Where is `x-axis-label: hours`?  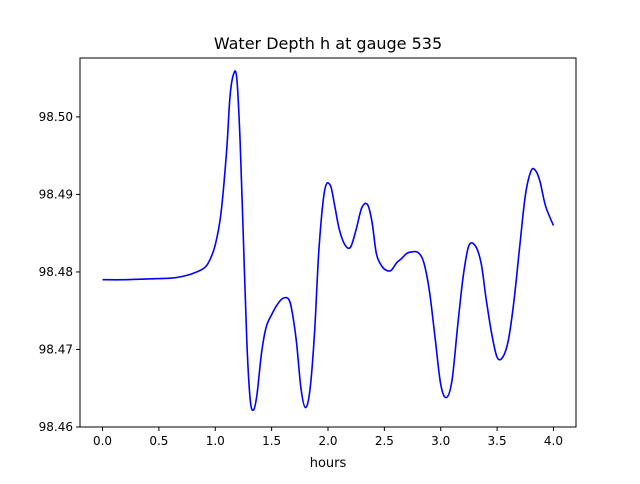 x-axis-label: hours is located at coordinates (328, 463).